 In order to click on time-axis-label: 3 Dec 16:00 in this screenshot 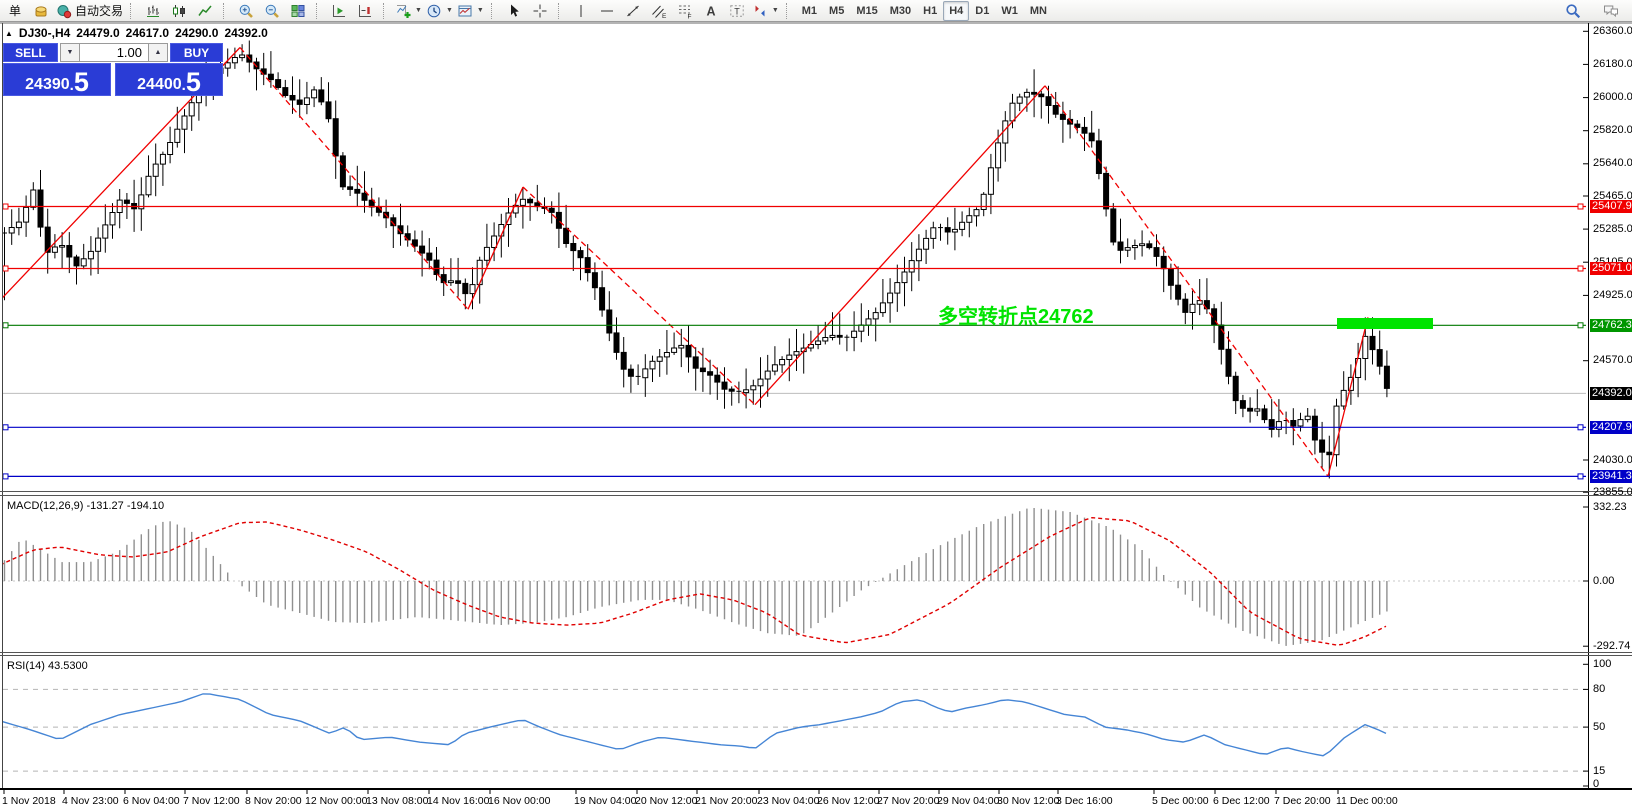, I will do `click(1084, 801)`.